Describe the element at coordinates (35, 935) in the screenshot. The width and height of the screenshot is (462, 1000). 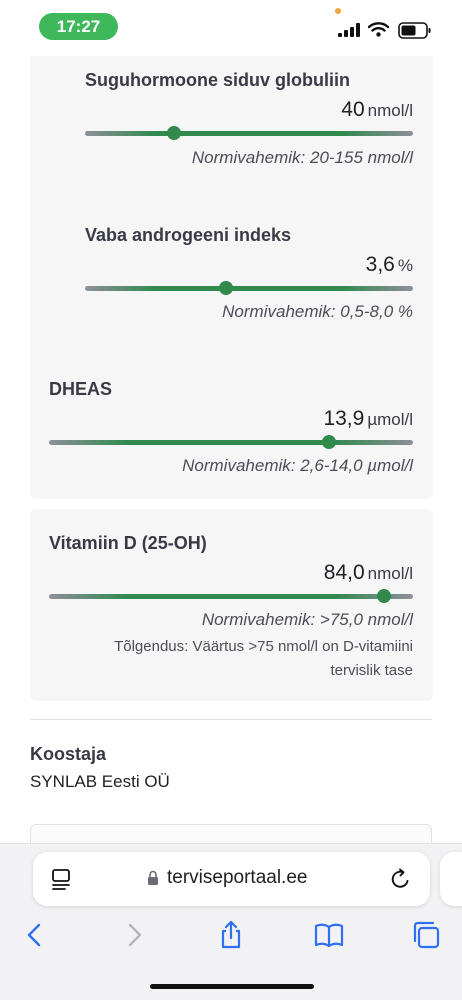
I see `back-icon` at that location.